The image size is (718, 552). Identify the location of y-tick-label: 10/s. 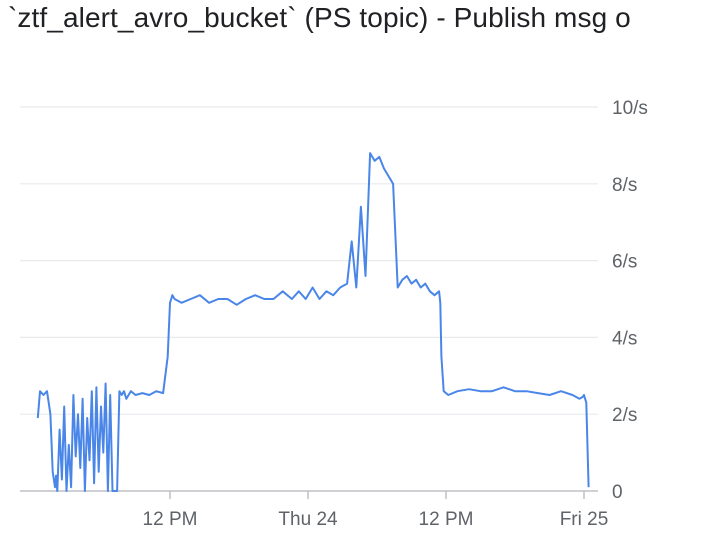
(630, 108).